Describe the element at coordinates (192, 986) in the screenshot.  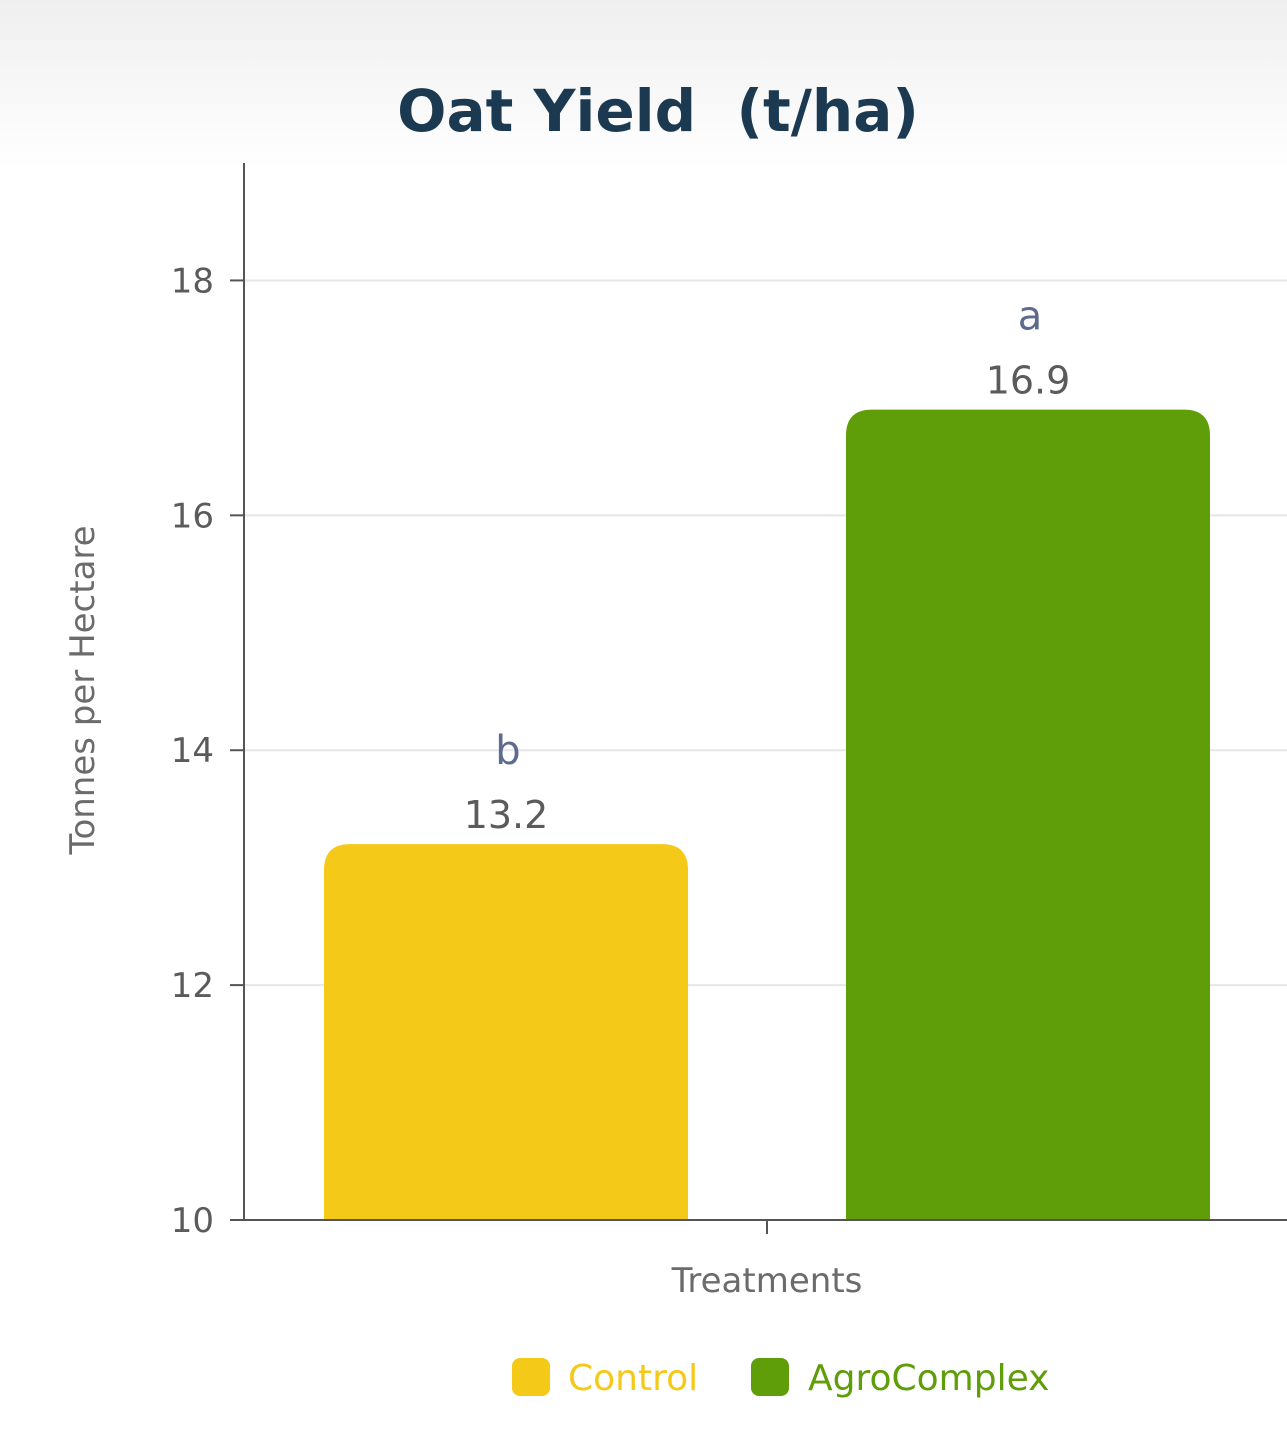
I see `y-tick-label: 12` at that location.